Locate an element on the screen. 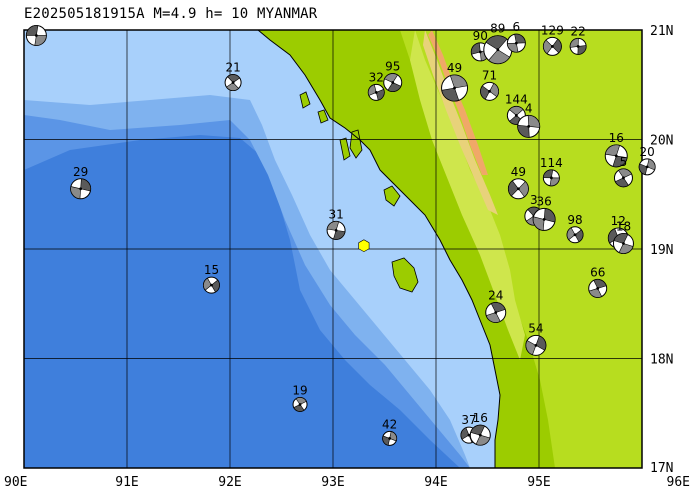 This screenshot has width=694, height=499. focal-mechanism: 114 is located at coordinates (551, 171).